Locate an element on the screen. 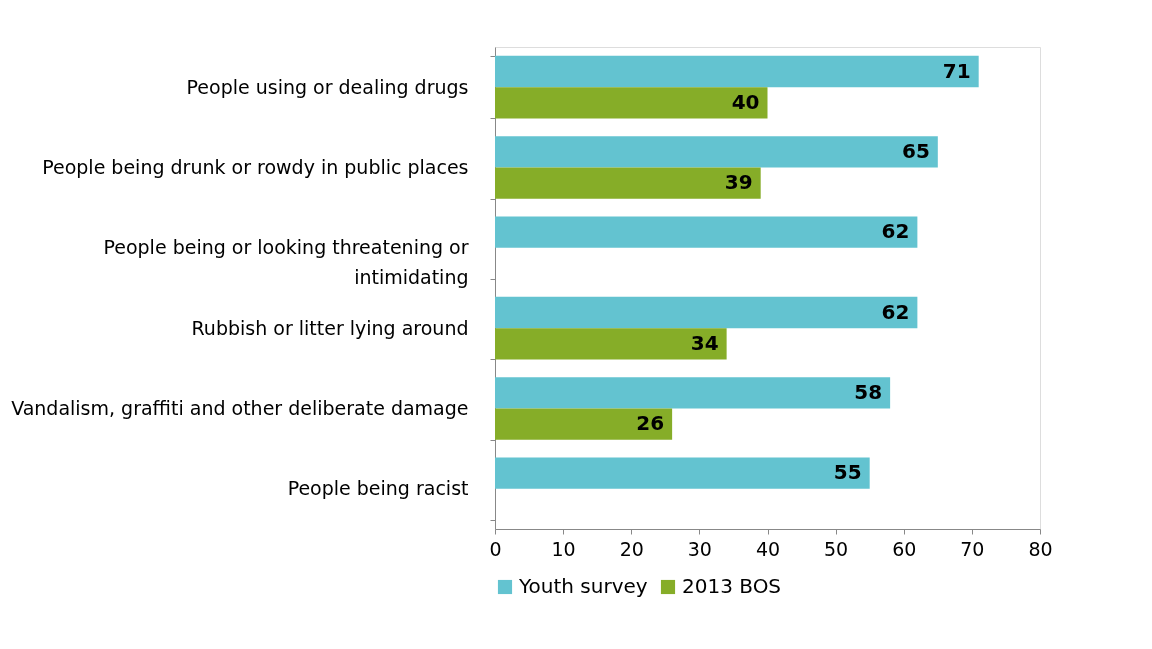 The height and width of the screenshot is (649, 1152). data-label: 71 is located at coordinates (956, 70).